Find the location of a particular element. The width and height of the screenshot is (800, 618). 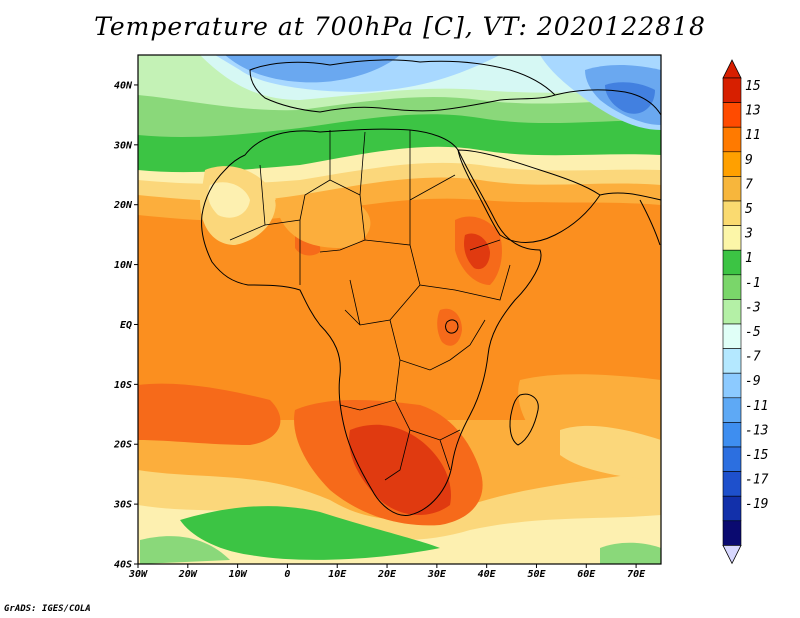

lon-tick-label: 20W is located at coordinates (188, 574).